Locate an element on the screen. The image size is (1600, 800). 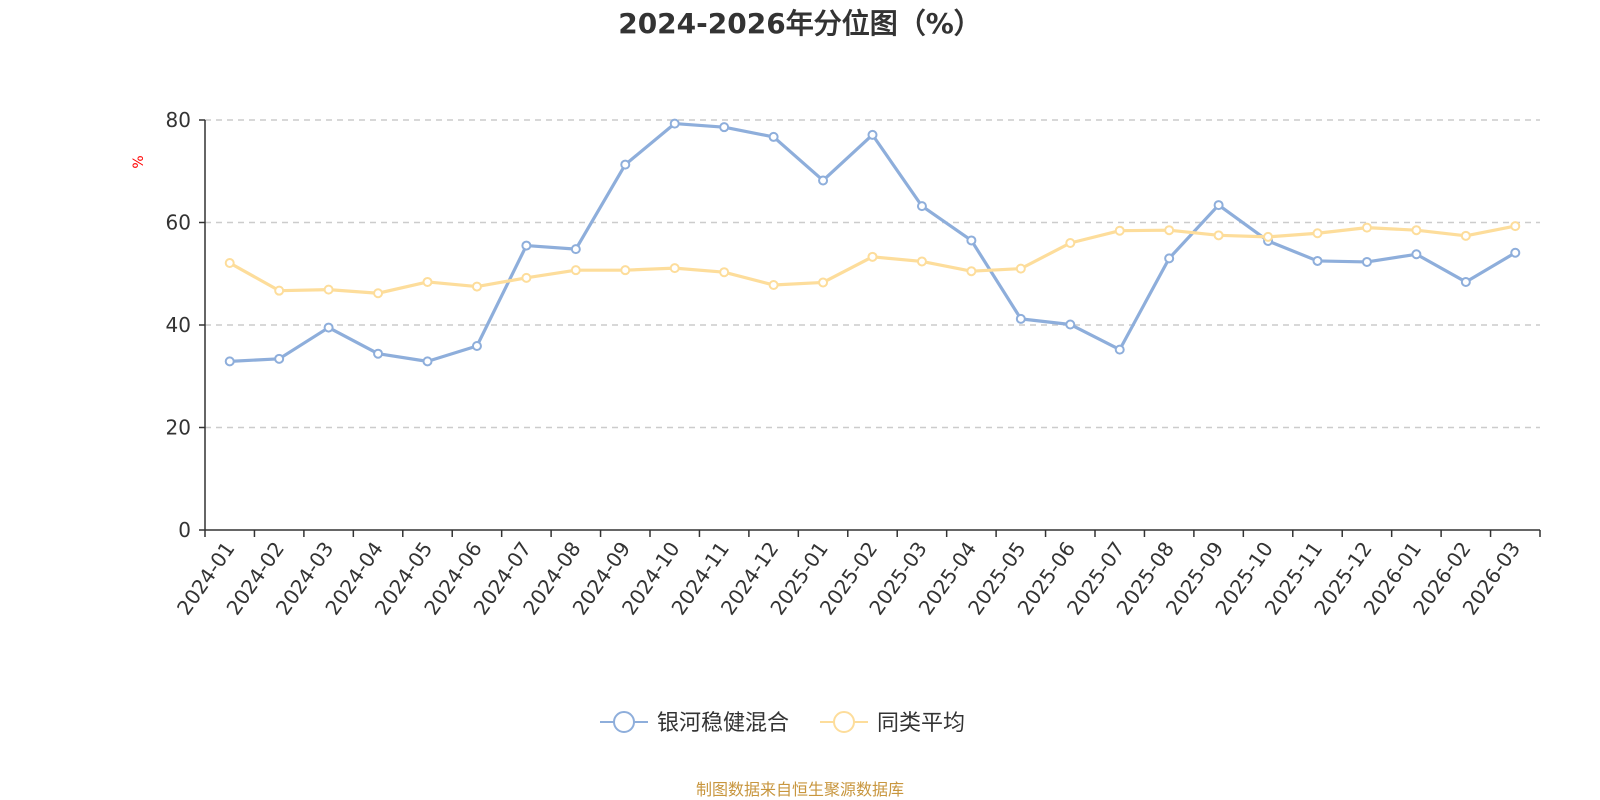
source-note: 制图数据来自恒生聚源数据库 is located at coordinates (800, 789).